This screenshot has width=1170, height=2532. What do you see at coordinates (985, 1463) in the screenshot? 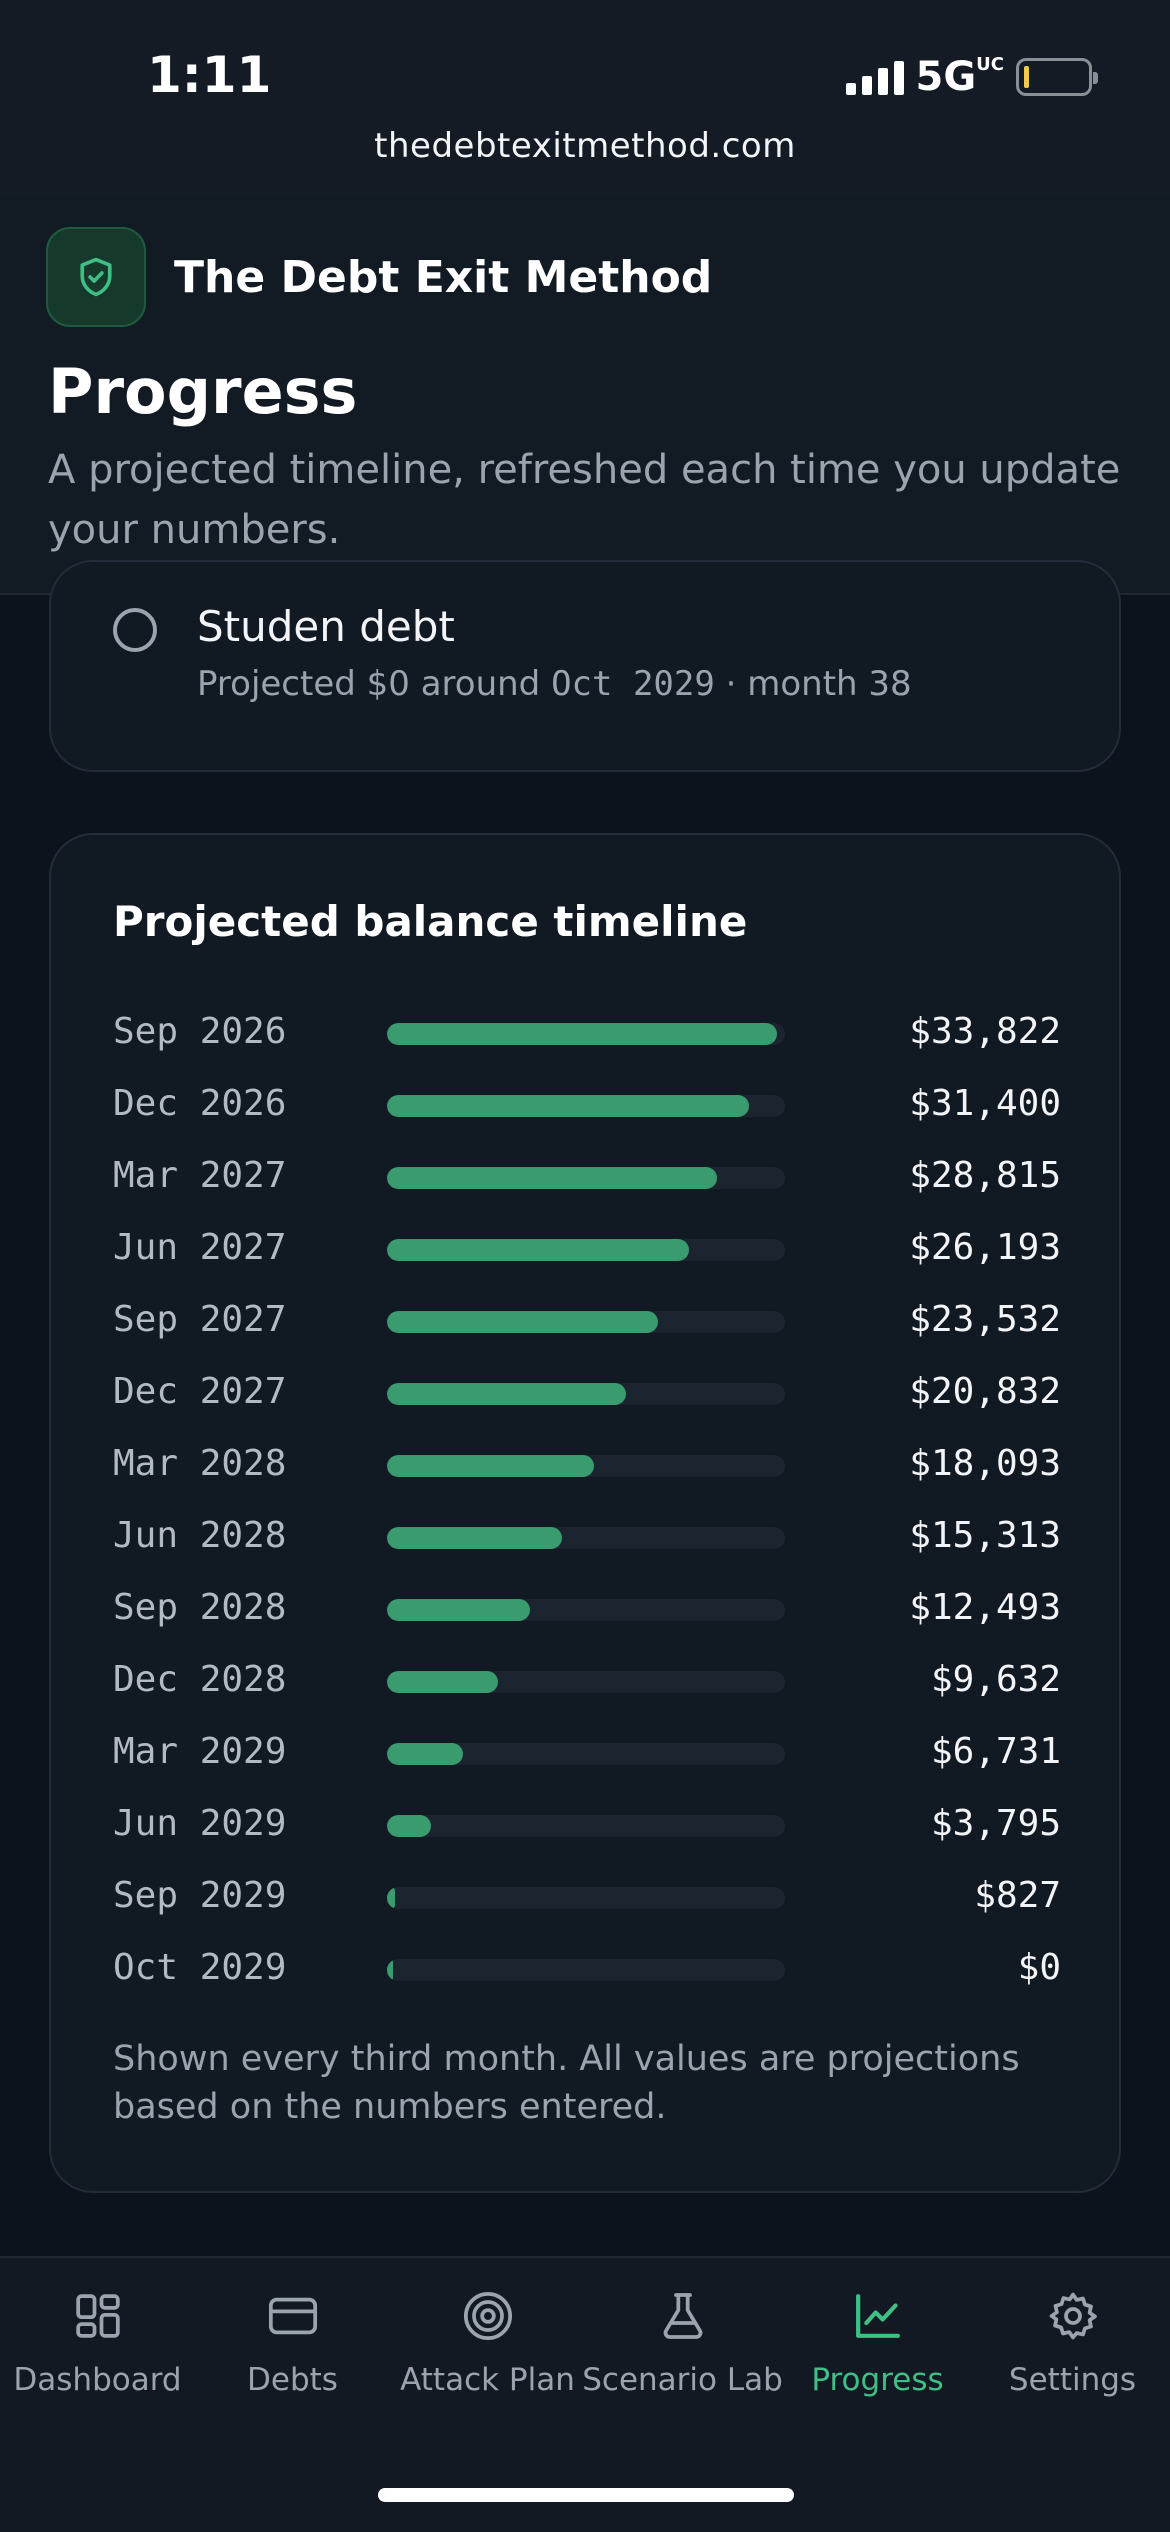
I see `timeline-value: $18,093` at bounding box center [985, 1463].